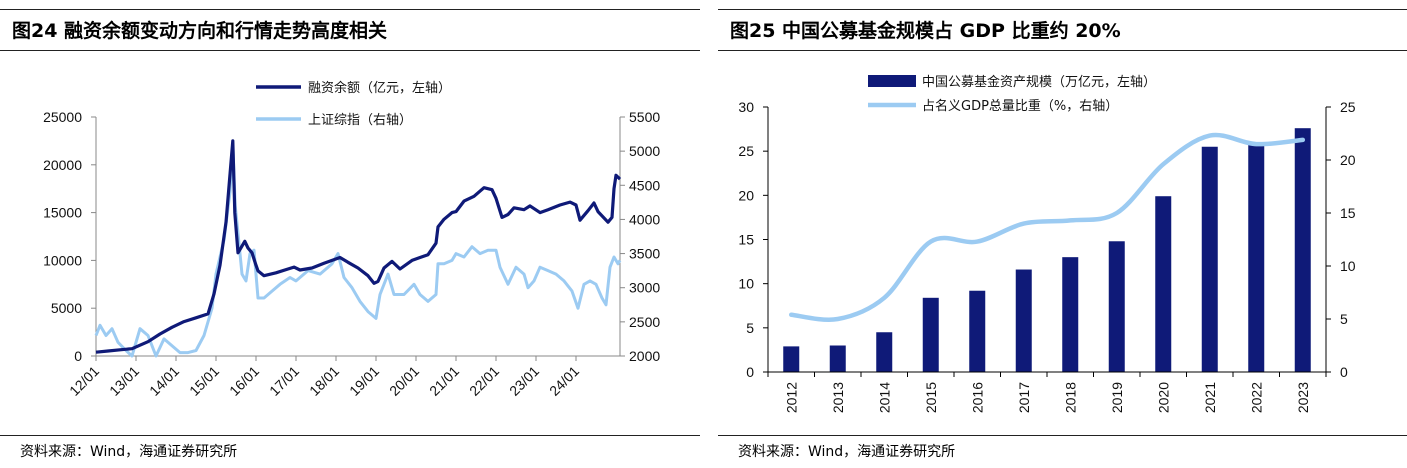 The width and height of the screenshot is (1407, 468). What do you see at coordinates (204, 381) in the screenshot?
I see `x-tick-label: 15/01` at bounding box center [204, 381].